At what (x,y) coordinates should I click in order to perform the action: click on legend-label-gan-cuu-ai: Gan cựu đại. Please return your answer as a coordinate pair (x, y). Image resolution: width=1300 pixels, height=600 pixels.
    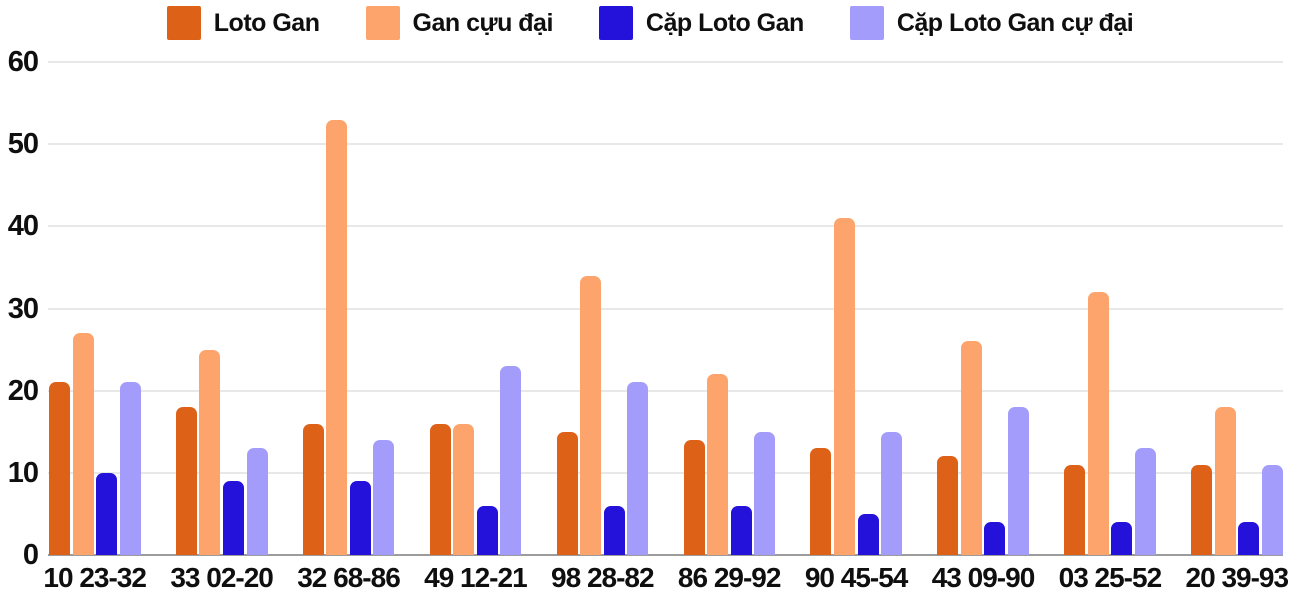
    Looking at the image, I should click on (483, 22).